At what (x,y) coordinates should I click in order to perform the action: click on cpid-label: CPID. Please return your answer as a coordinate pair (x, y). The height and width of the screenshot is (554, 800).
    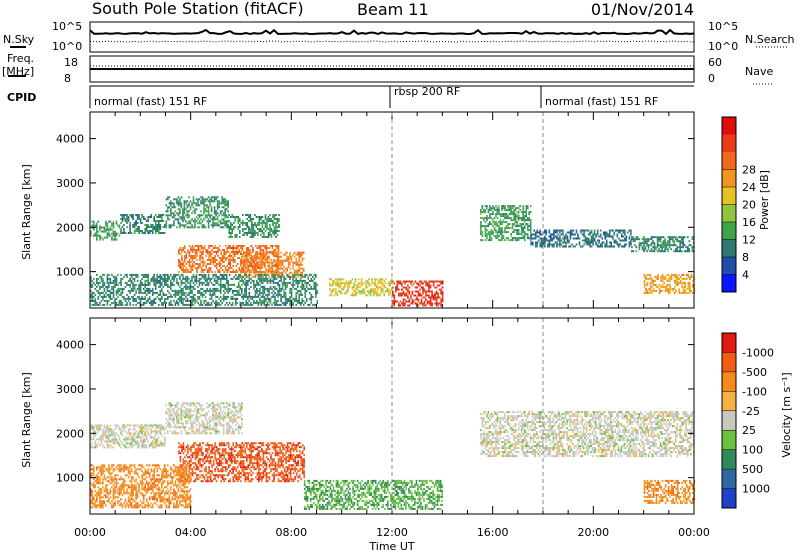
    Looking at the image, I should click on (21, 97).